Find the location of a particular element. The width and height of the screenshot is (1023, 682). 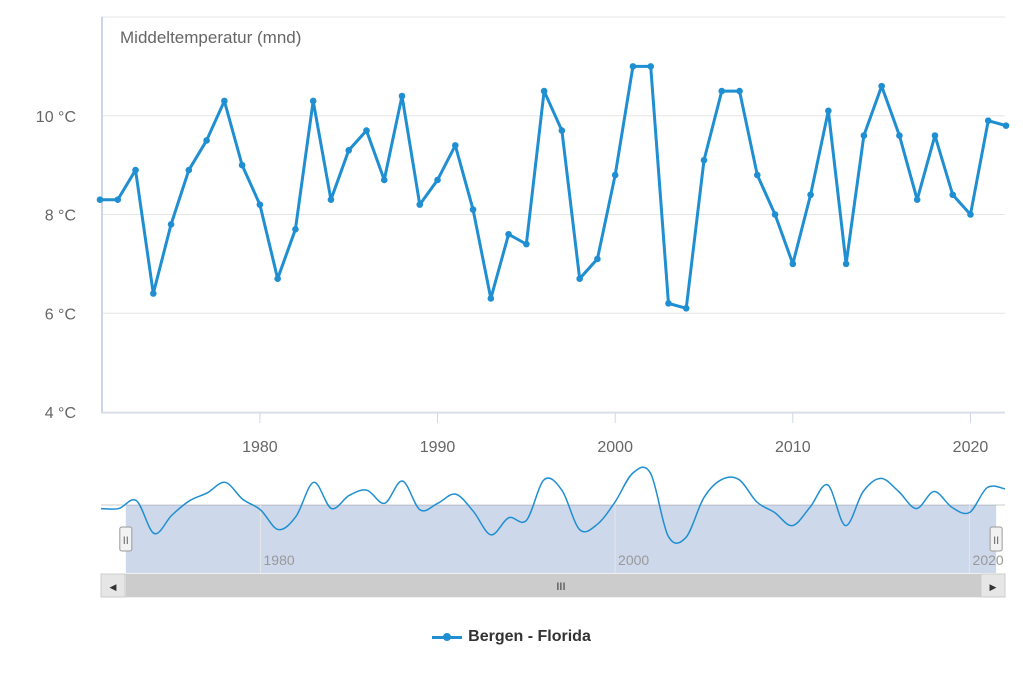

scrollbar-right-button is located at coordinates (993, 585).